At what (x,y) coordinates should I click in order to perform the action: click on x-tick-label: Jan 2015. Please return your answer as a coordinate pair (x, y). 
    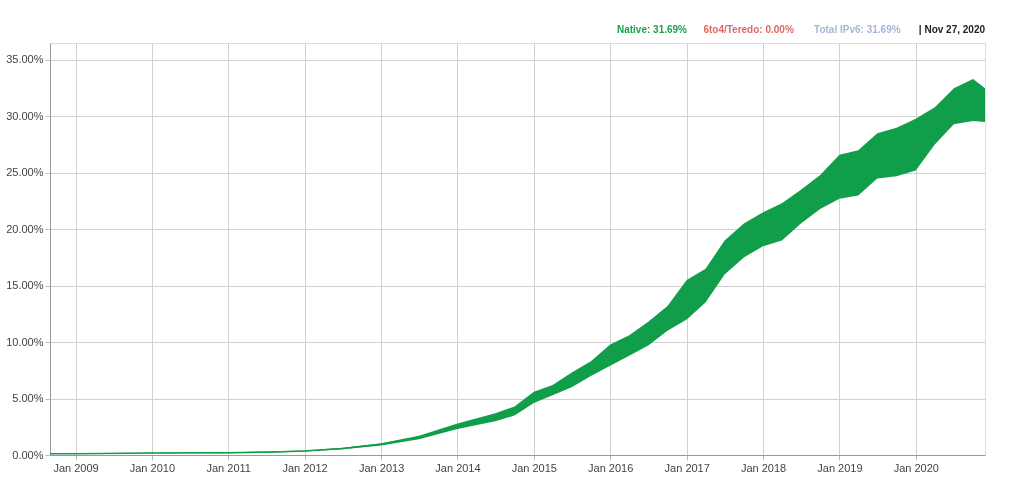
    Looking at the image, I should click on (534, 467).